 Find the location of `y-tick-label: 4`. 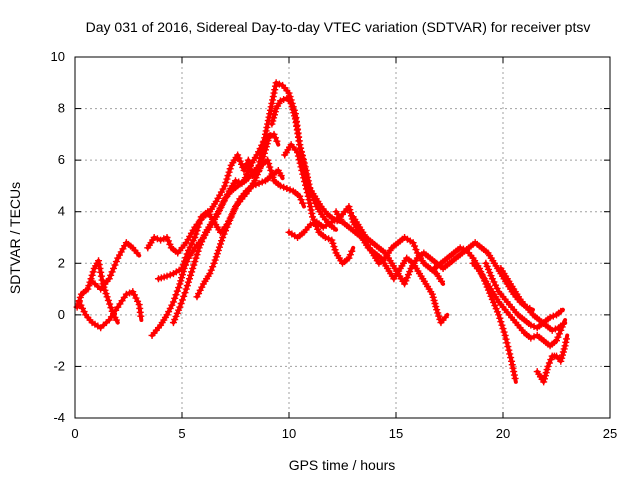

y-tick-label: 4 is located at coordinates (61, 211).